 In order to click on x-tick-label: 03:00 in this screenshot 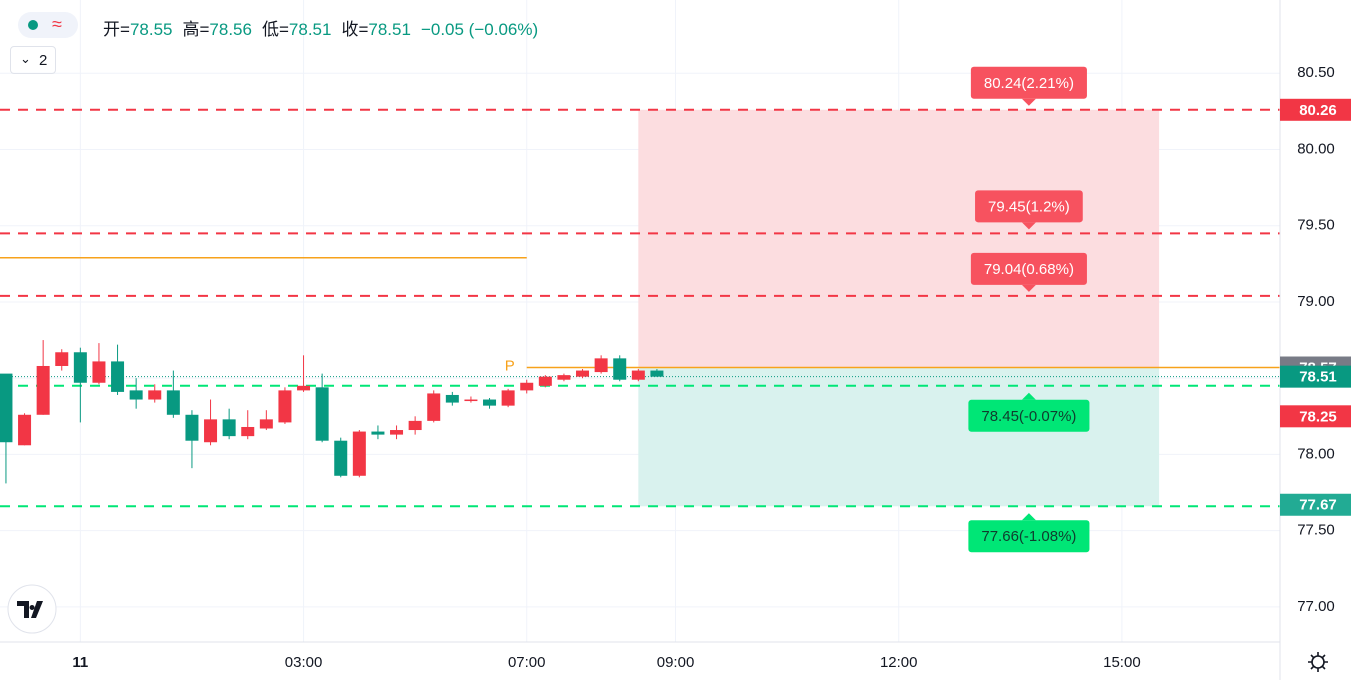, I will do `click(304, 662)`.